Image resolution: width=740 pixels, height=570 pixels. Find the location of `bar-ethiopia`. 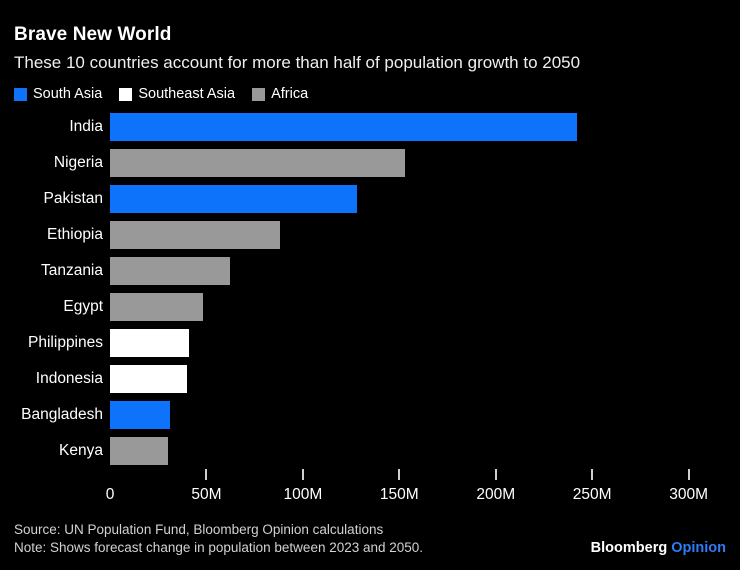

bar-ethiopia is located at coordinates (195, 235).